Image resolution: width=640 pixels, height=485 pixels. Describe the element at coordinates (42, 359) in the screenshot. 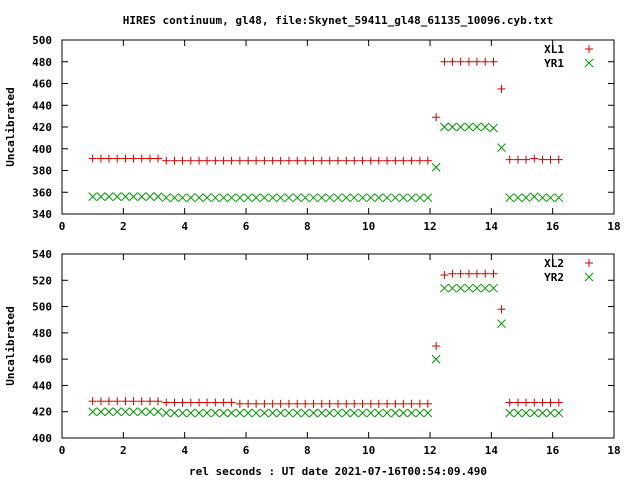

I see `y-tick-label: 460` at that location.